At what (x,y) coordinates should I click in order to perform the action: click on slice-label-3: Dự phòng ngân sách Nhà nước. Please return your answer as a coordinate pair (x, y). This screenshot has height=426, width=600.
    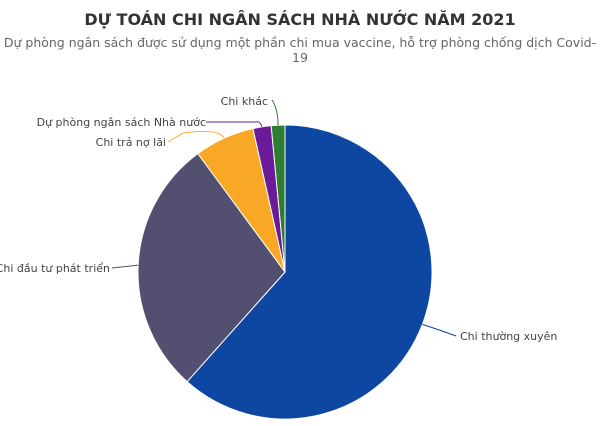
    Looking at the image, I should click on (121, 122).